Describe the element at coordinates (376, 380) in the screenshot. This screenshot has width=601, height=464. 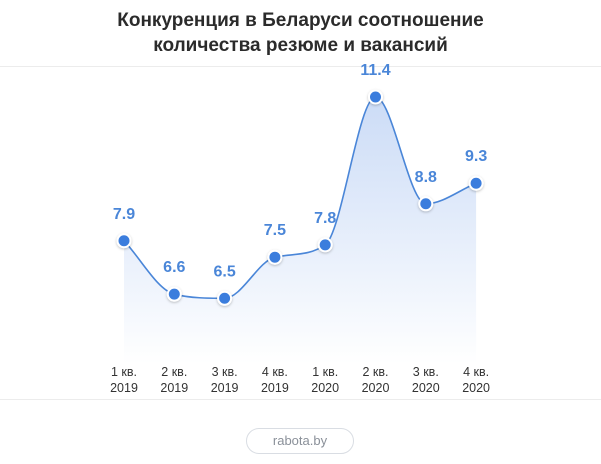
I see `x-tick-label: 2 кв. 2020` at that location.